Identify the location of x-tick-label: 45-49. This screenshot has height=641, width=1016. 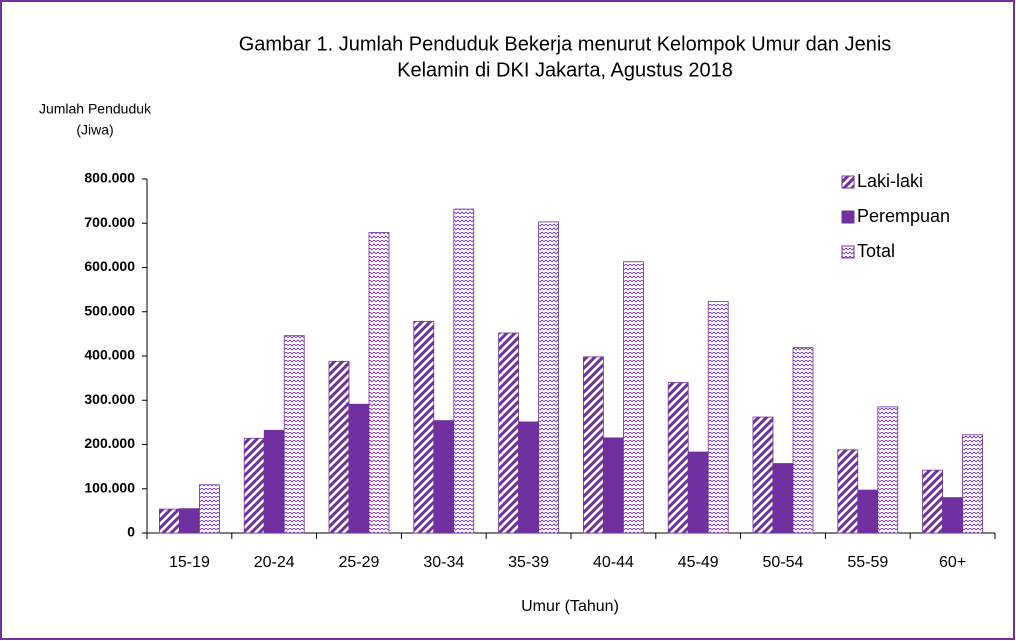
(698, 562).